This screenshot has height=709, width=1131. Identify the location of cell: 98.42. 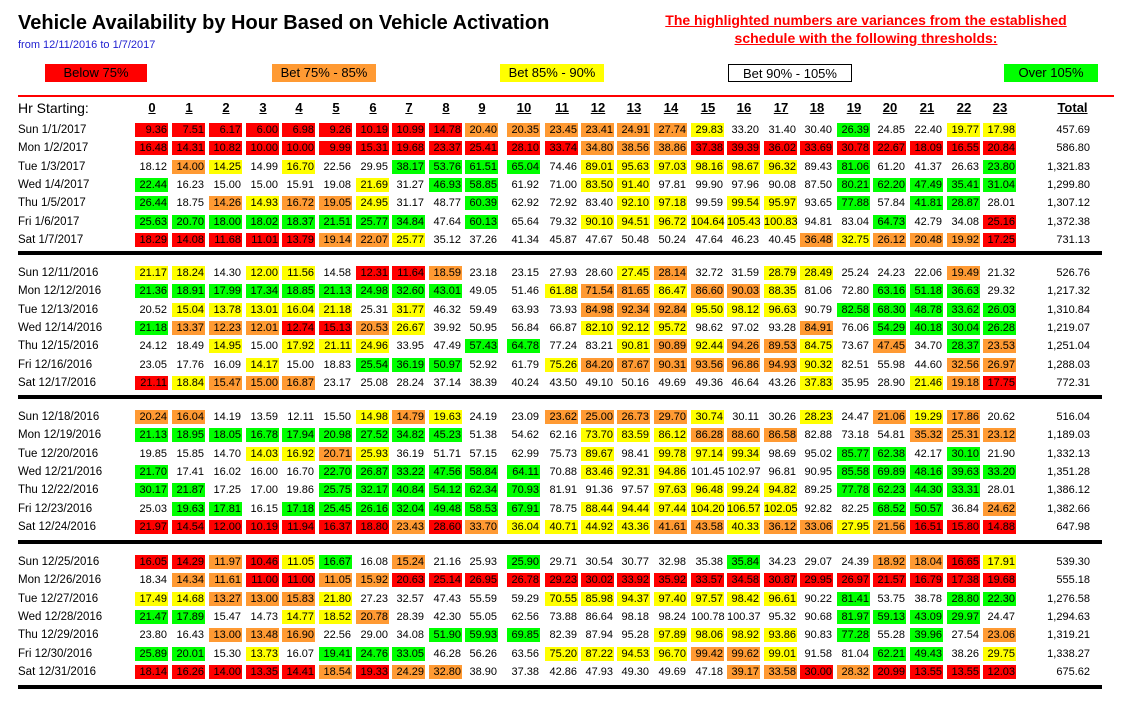
(743, 598).